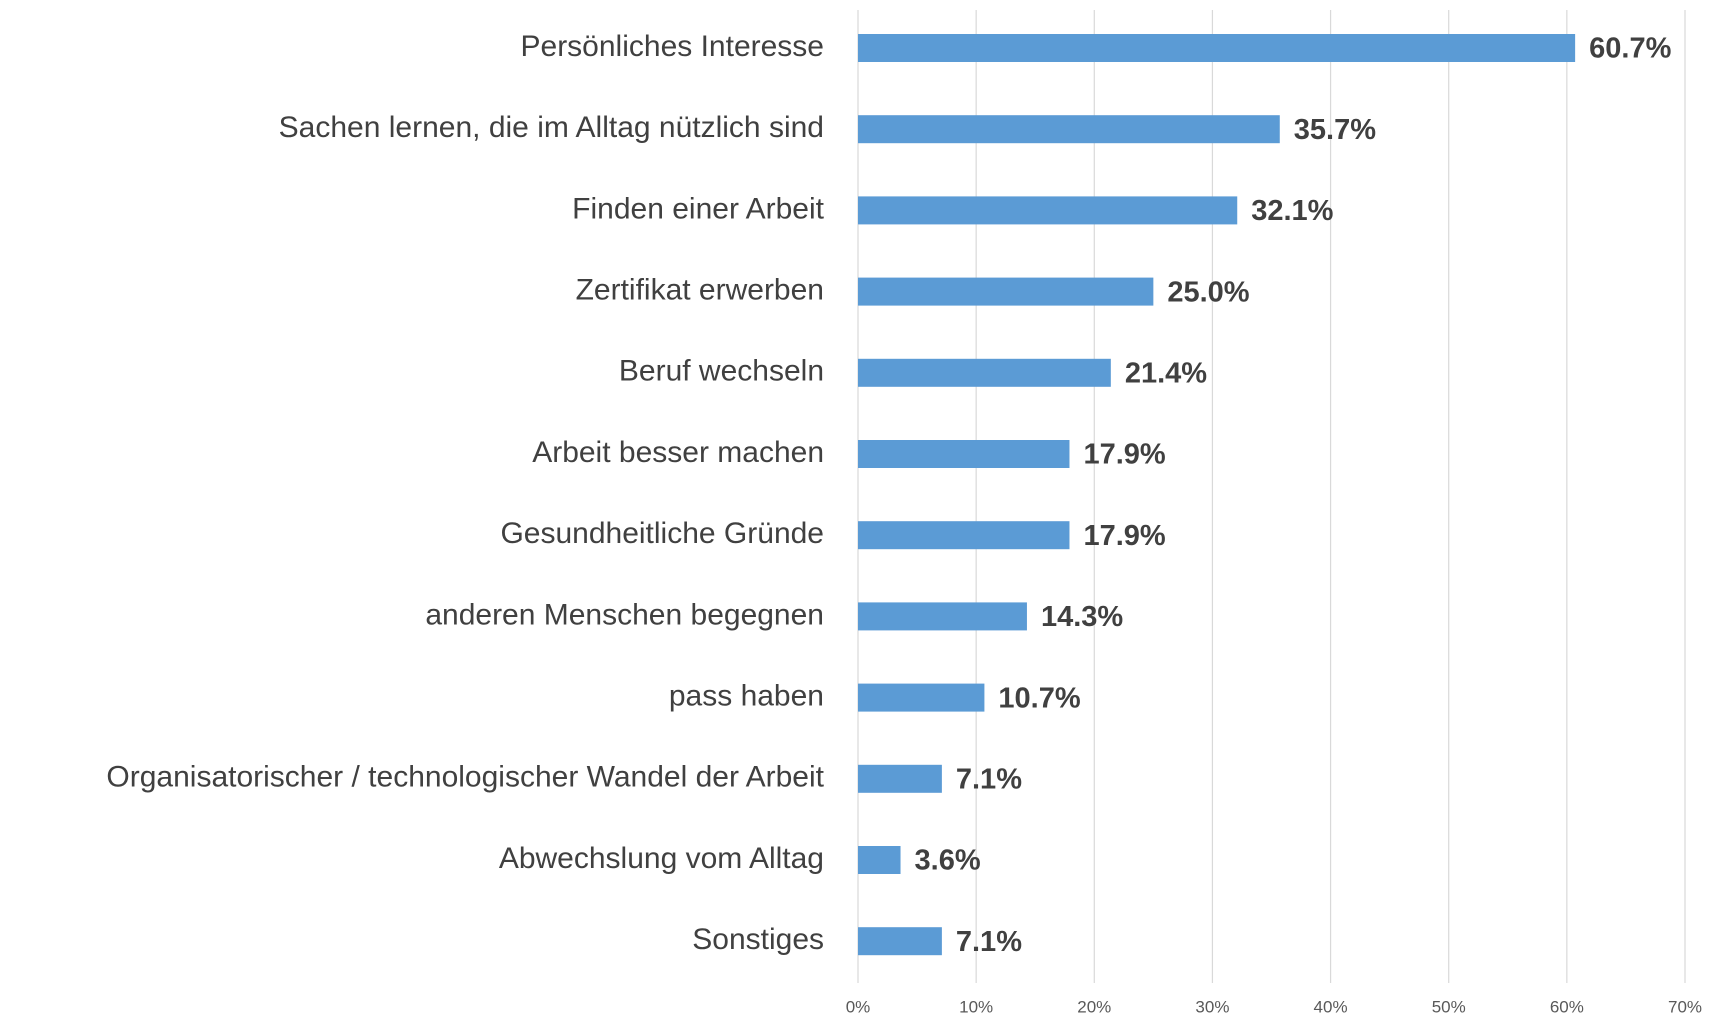 Image resolution: width=1709 pixels, height=1019 pixels. Describe the element at coordinates (976, 1006) in the screenshot. I see `x-tick-label: 10%` at that location.